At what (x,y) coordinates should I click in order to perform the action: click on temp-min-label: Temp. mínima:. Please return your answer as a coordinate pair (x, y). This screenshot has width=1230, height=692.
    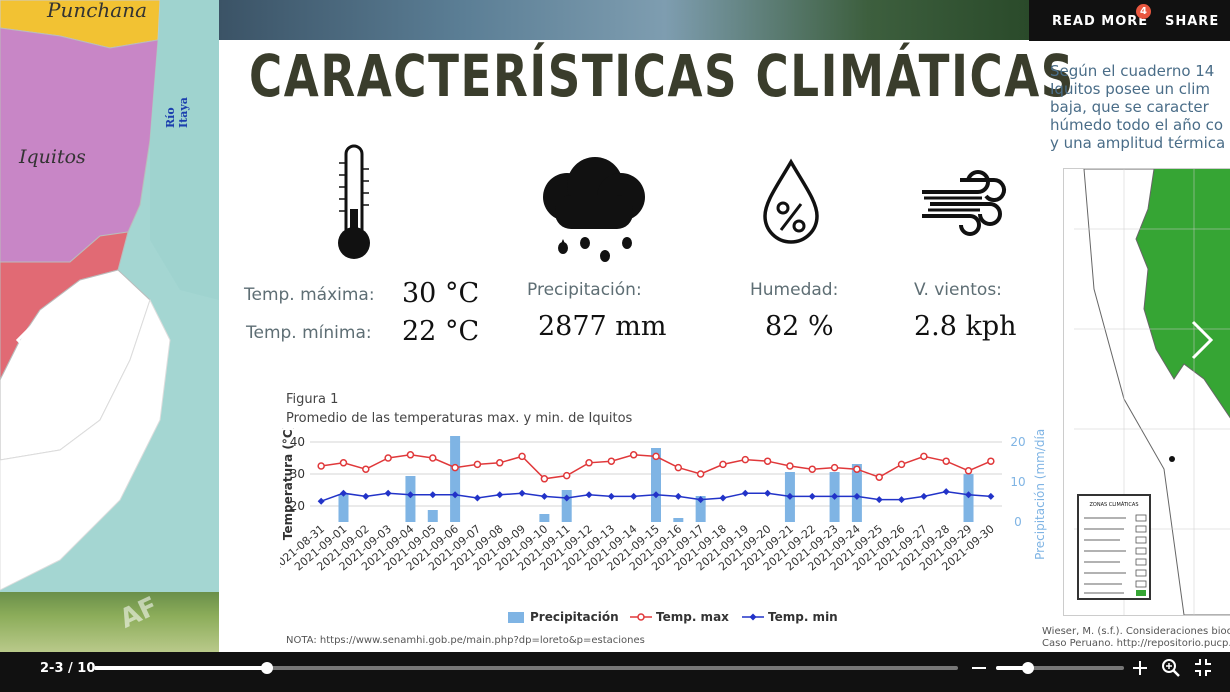
    Looking at the image, I should click on (309, 333).